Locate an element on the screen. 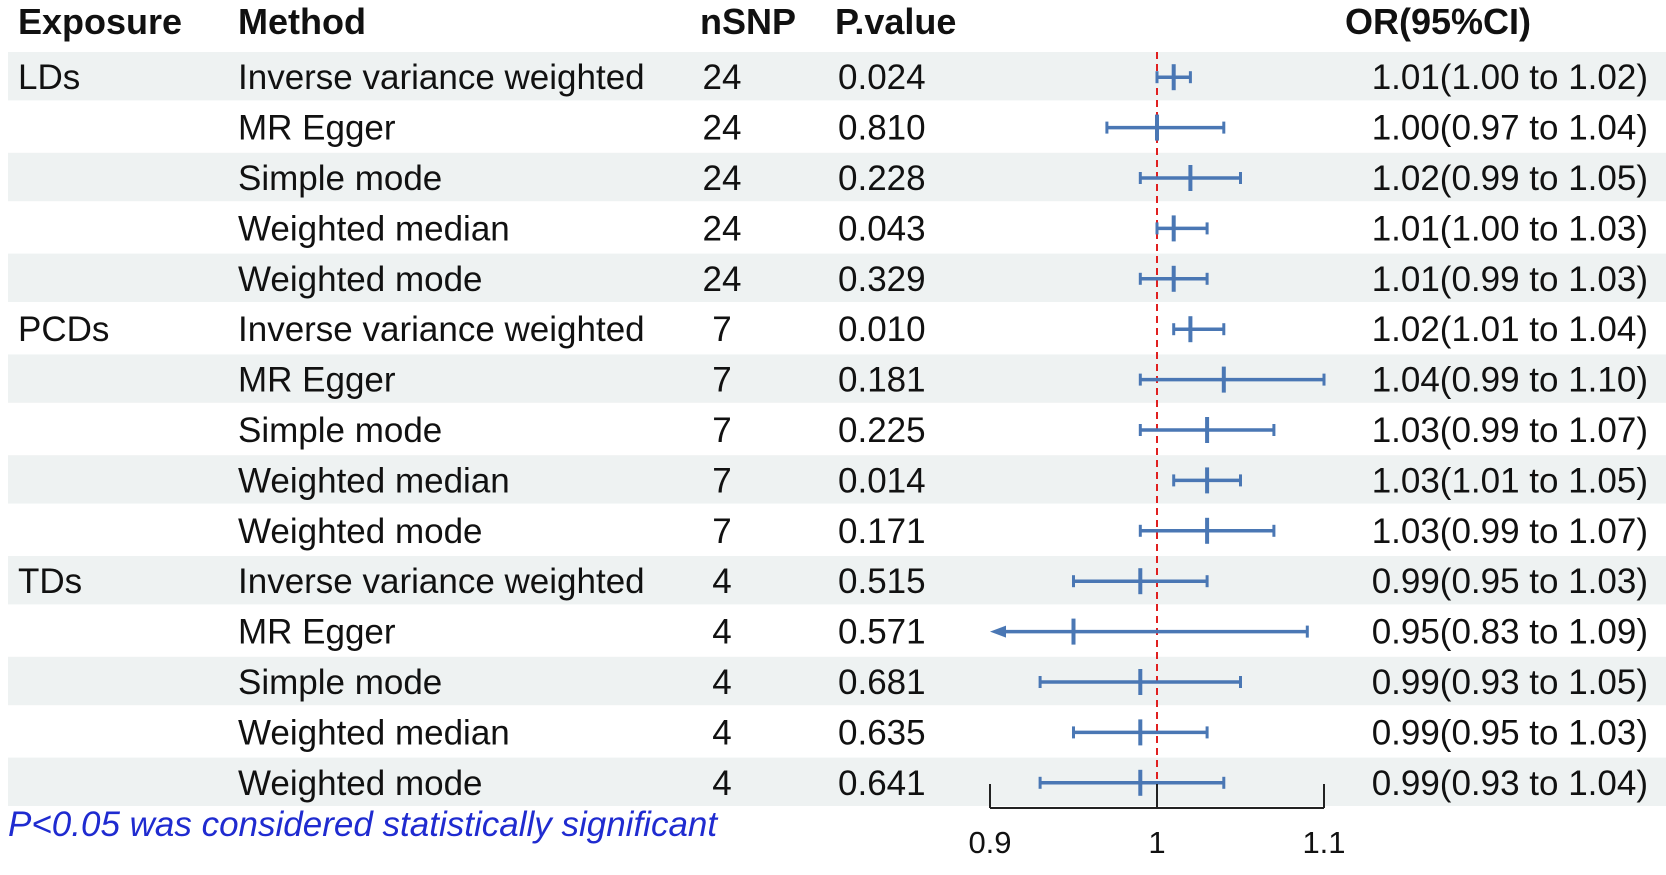 This screenshot has width=1666, height=875. or-ci-cell: 1.01(1.00 to 1.02) is located at coordinates (1510, 77).